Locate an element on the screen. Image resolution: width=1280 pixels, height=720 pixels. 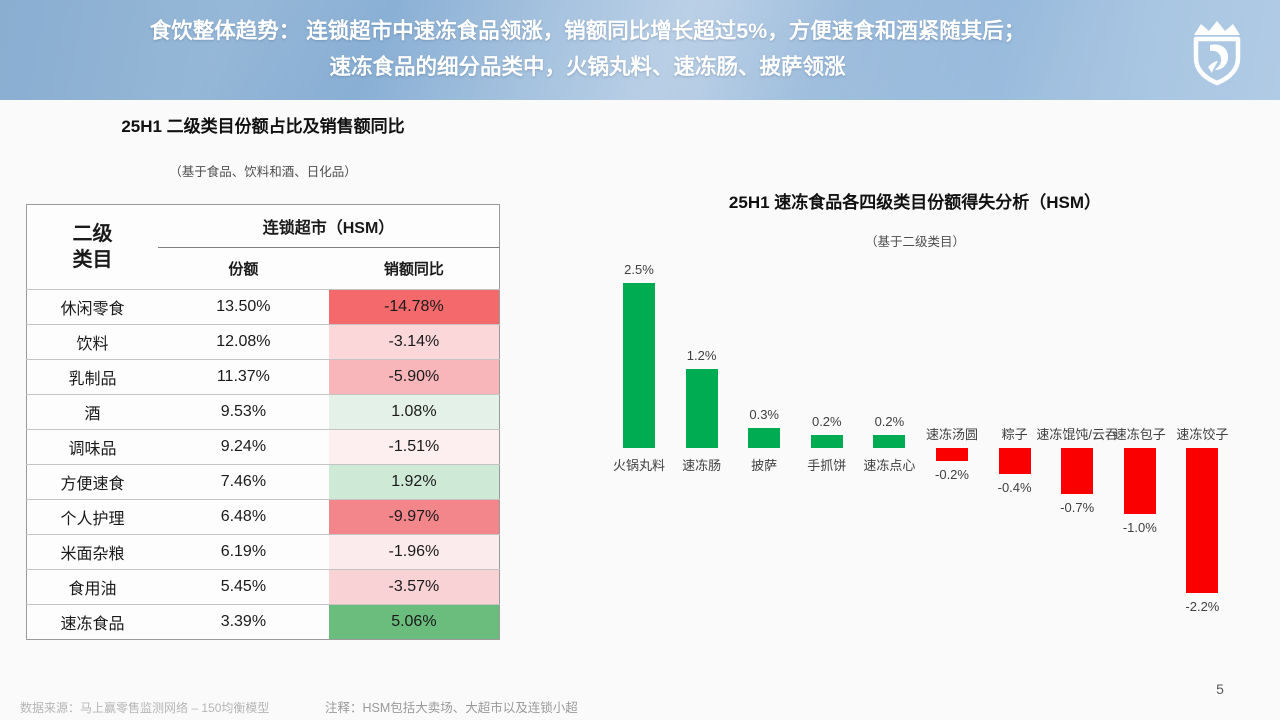
share-cell: 11.37% is located at coordinates (243, 377).